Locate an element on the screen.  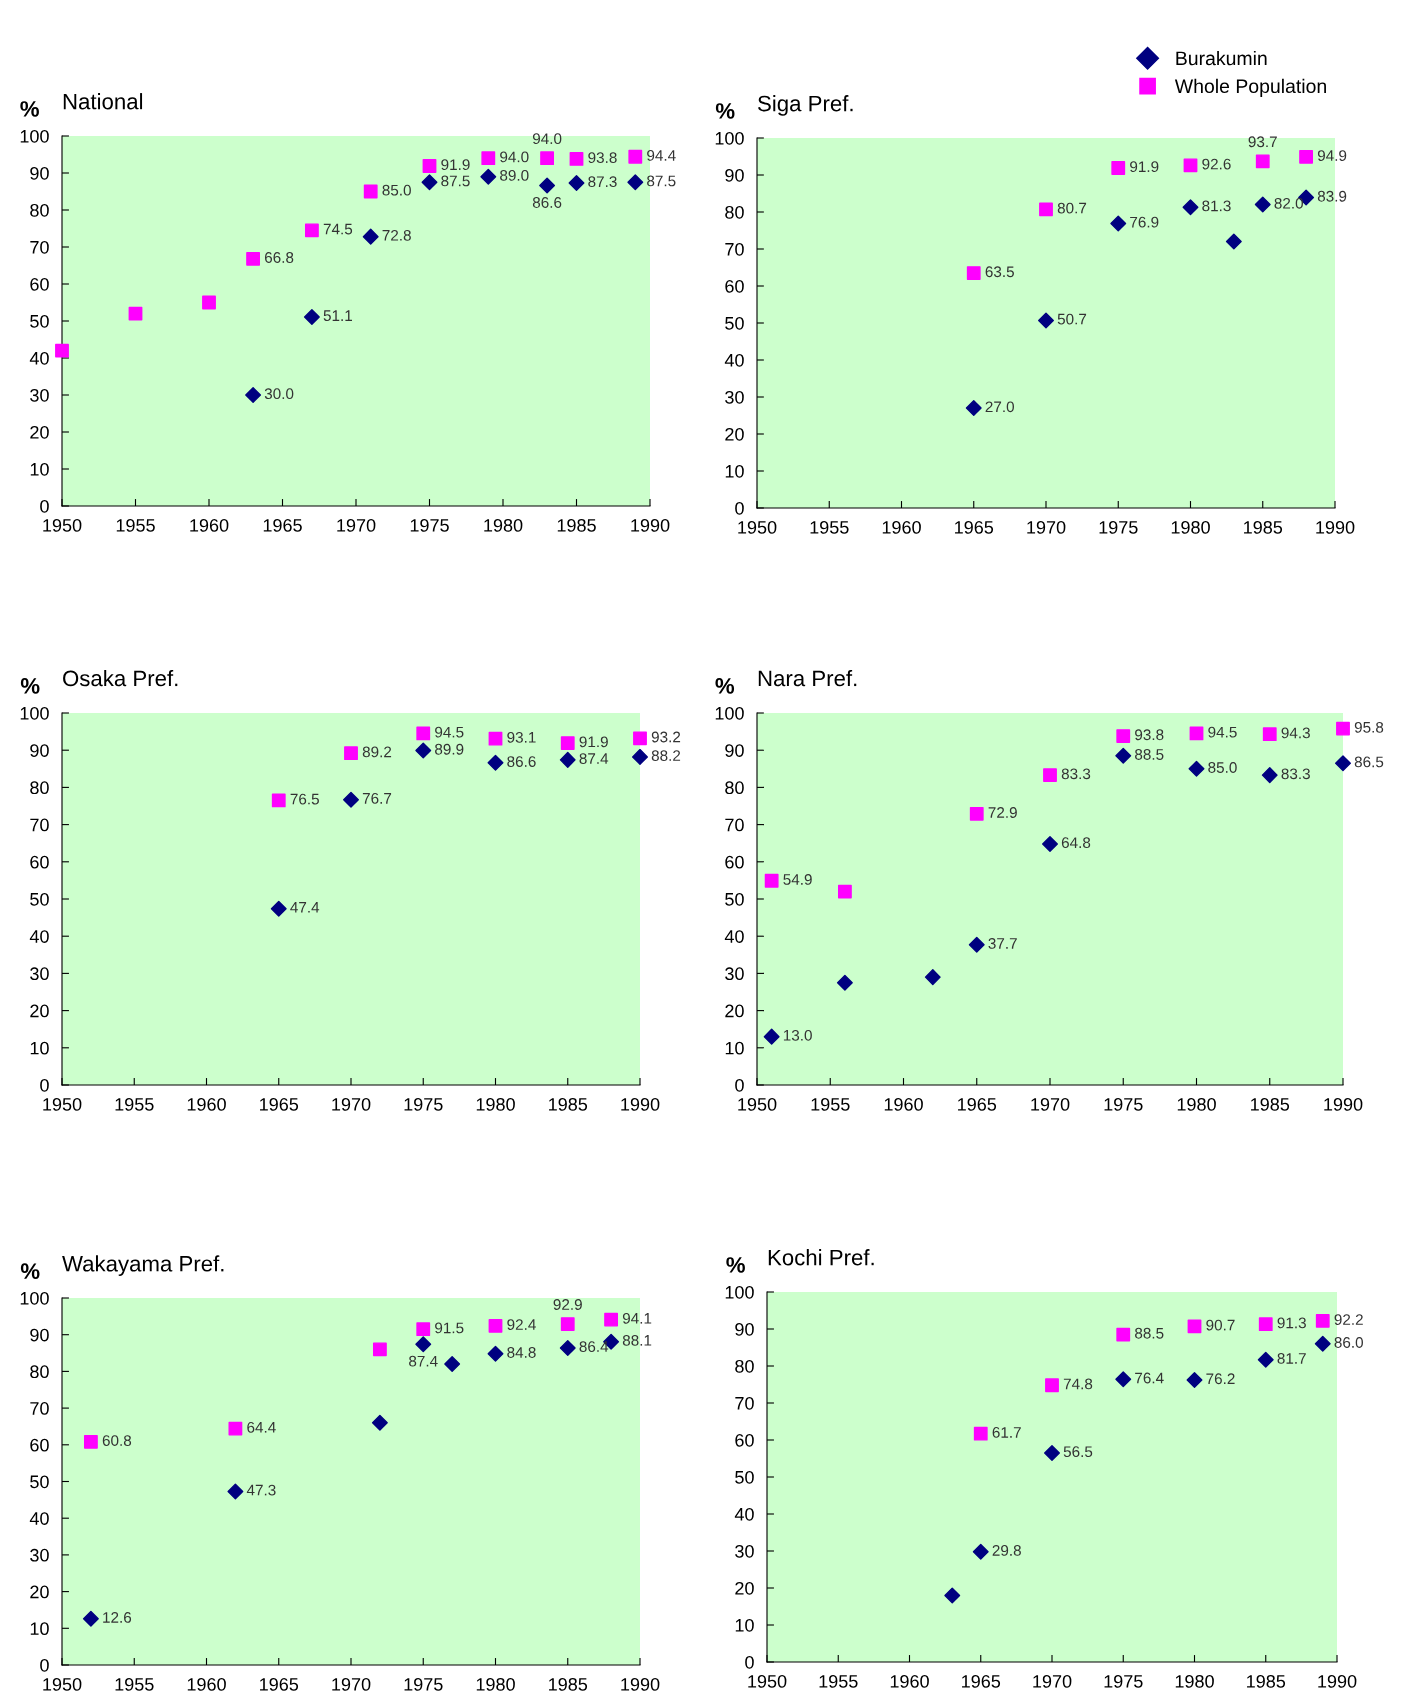
legend-label: Burakumin is located at coordinates (1221, 58).